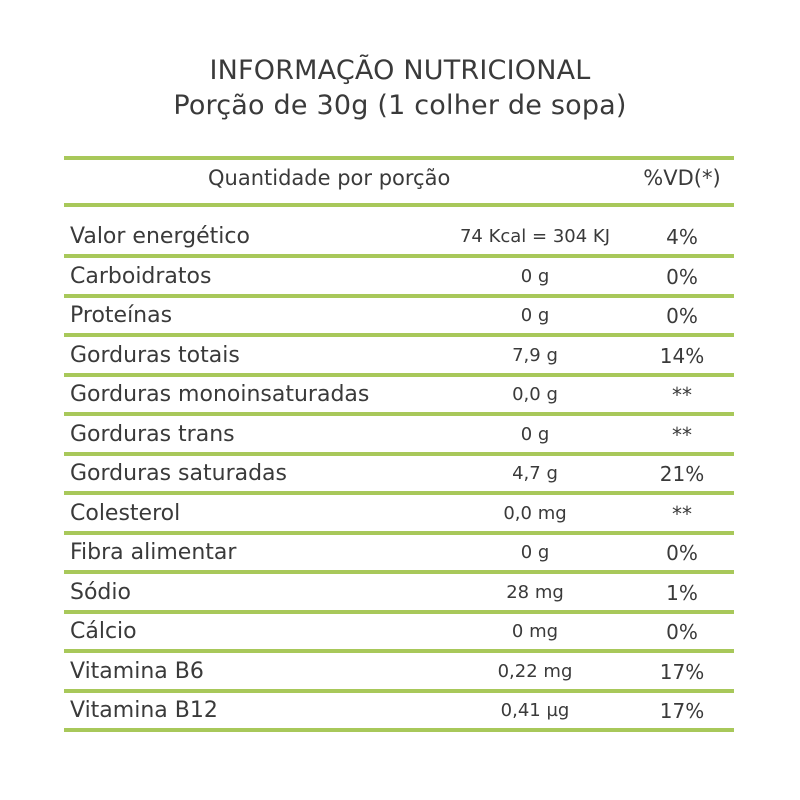 The width and height of the screenshot is (800, 800). What do you see at coordinates (535, 394) in the screenshot?
I see `nutrient-amount: 0,0 g` at bounding box center [535, 394].